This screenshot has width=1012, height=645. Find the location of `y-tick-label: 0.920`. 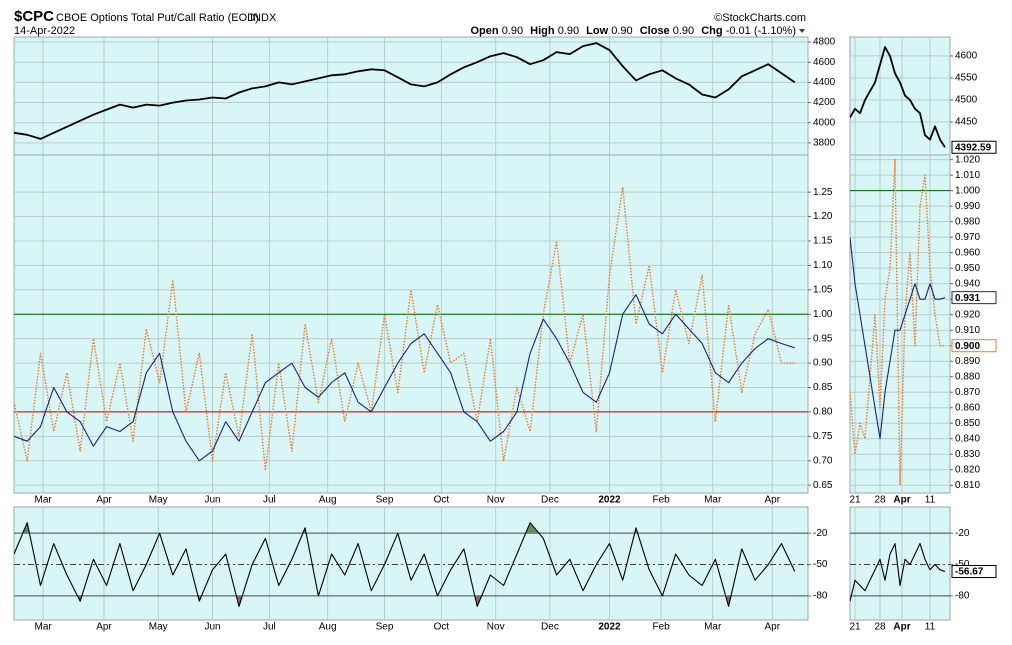

y-tick-label: 0.920 is located at coordinates (967, 314).